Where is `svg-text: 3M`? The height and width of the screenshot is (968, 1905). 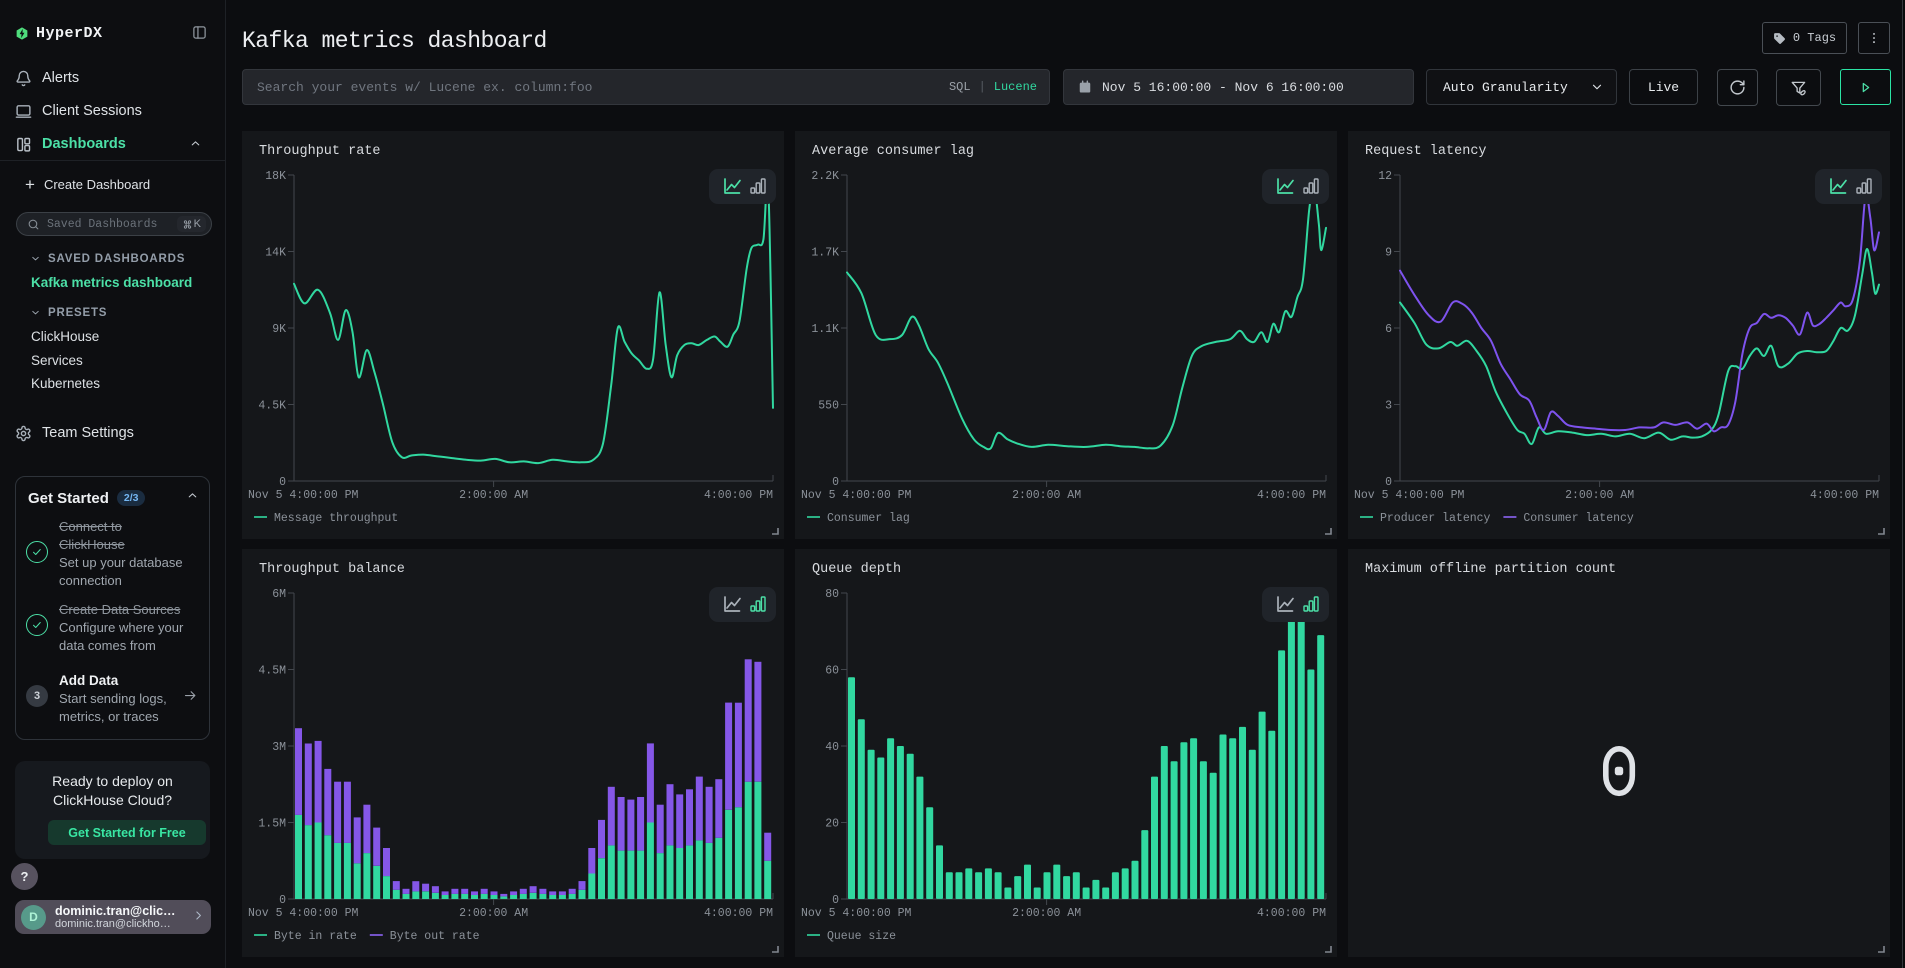
svg-text: 3M is located at coordinates (279, 747).